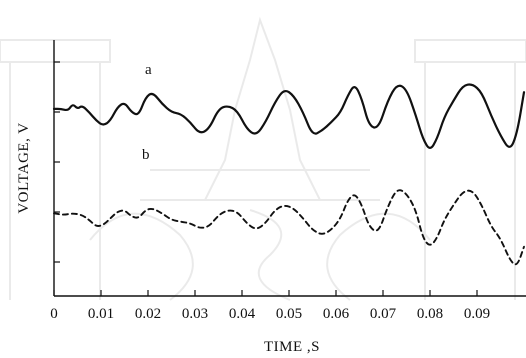 The width and height of the screenshot is (526, 358). What do you see at coordinates (242, 314) in the screenshot?
I see `x-tick-label-4: 0.04` at bounding box center [242, 314].